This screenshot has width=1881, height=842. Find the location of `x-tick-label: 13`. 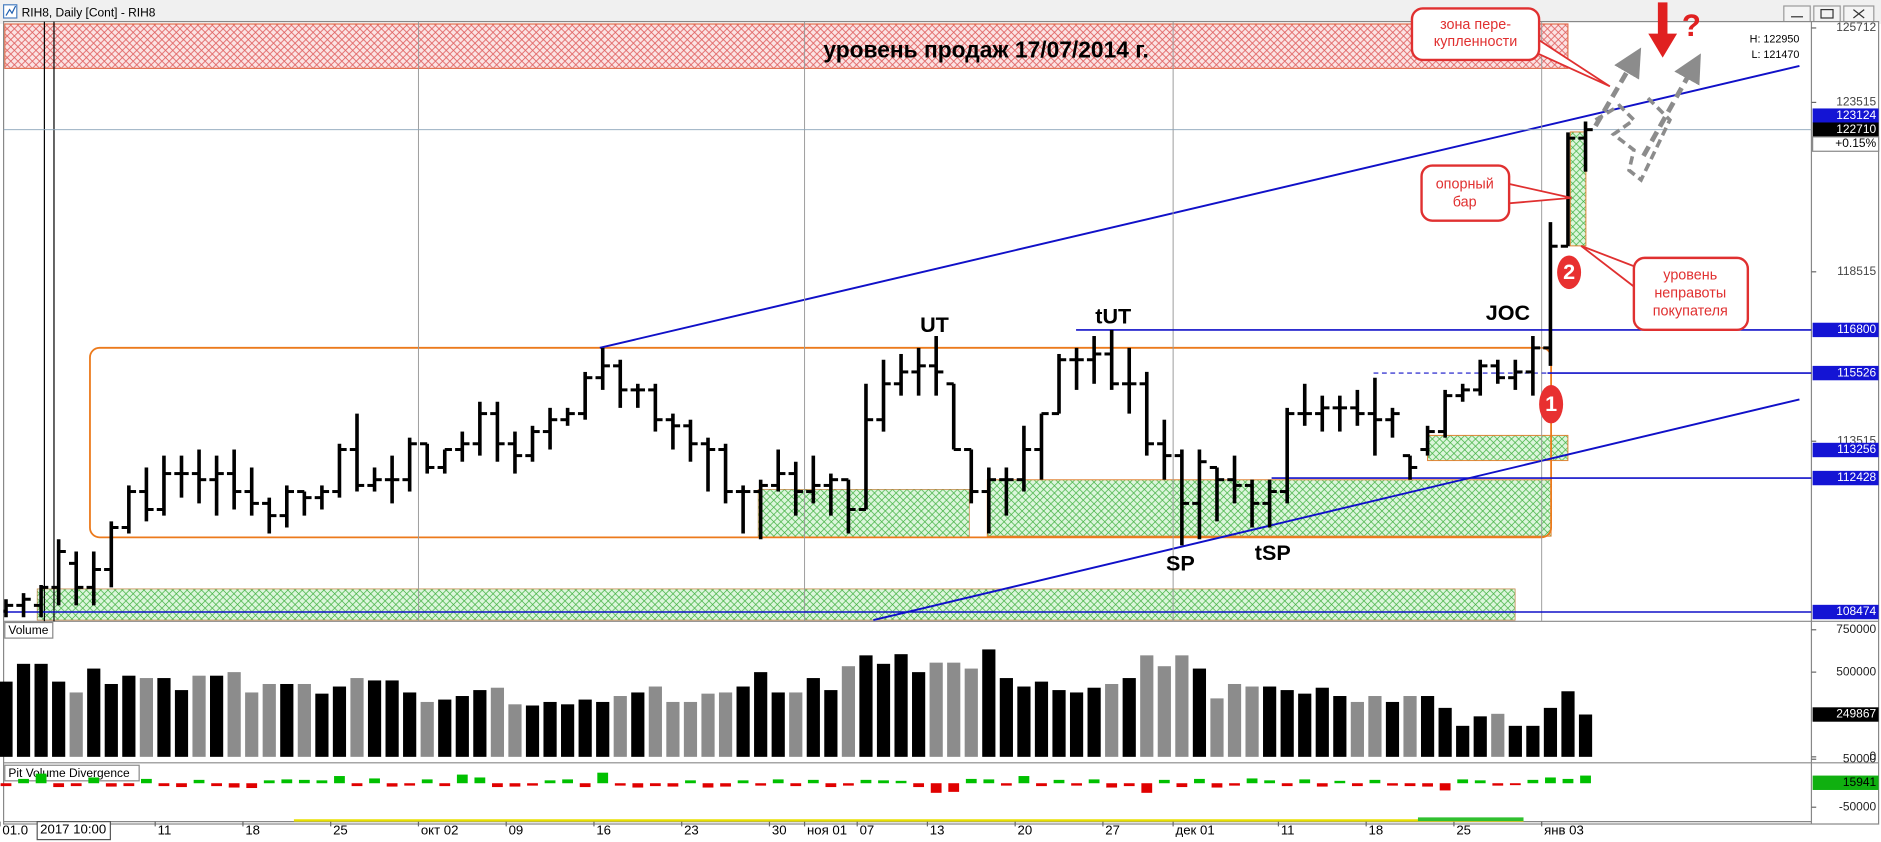

x-tick-label: 13 is located at coordinates (937, 830).